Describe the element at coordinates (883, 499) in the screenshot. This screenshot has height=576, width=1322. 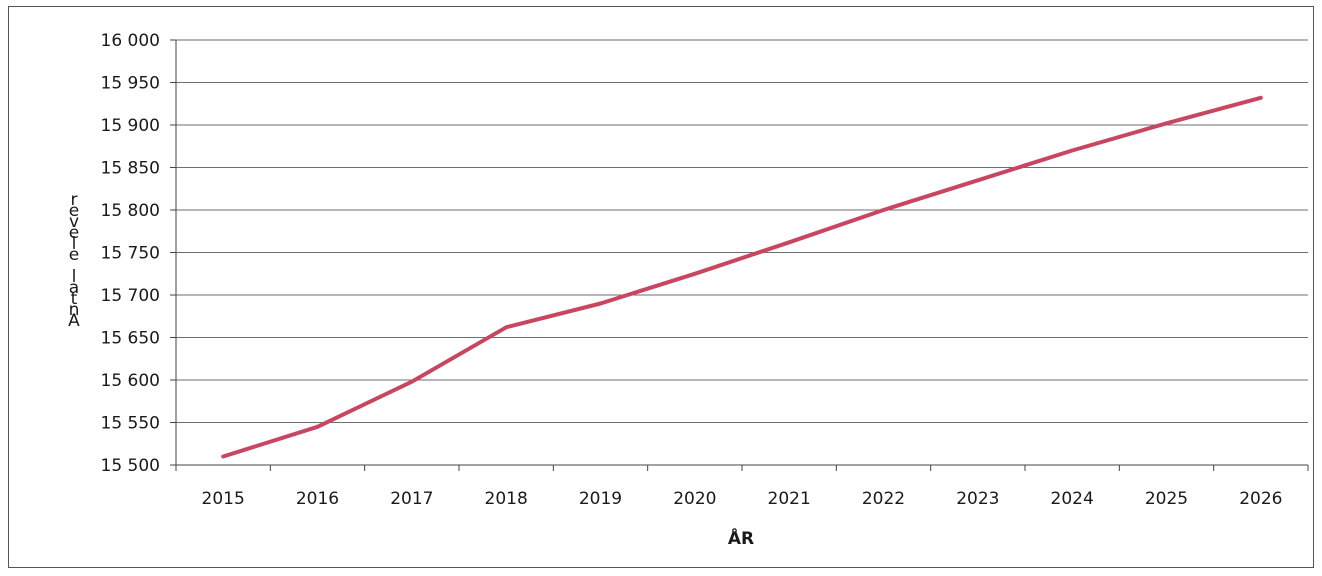
I see `x-tick-label: 2022` at that location.